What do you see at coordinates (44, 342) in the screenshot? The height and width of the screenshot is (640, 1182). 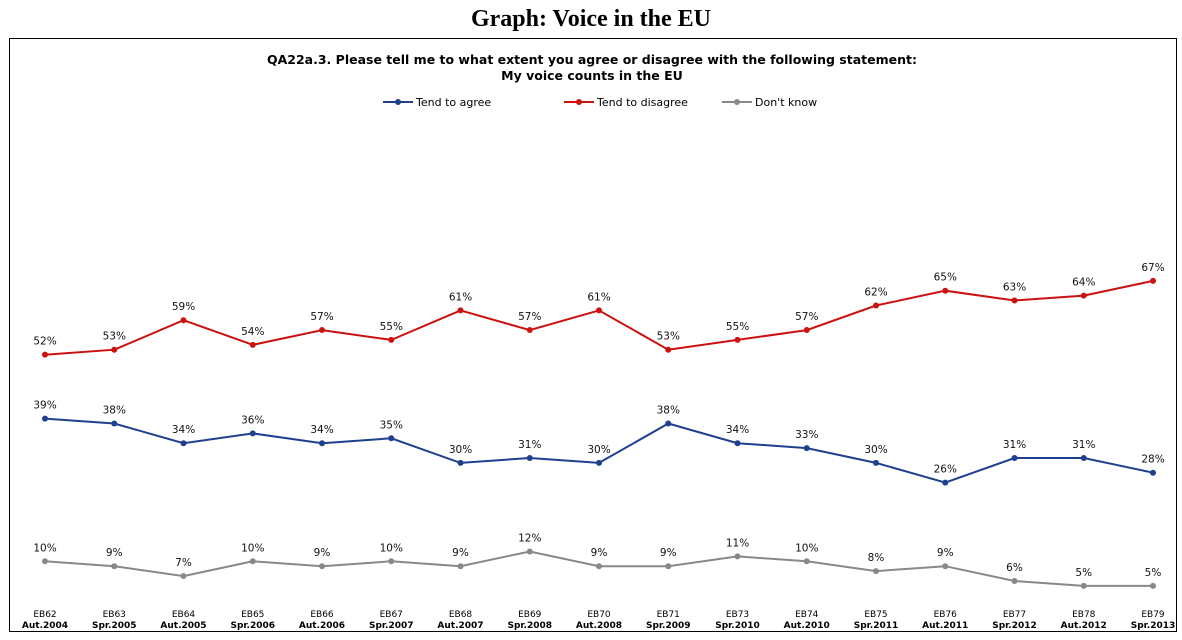 I see `data-label: 52%` at bounding box center [44, 342].